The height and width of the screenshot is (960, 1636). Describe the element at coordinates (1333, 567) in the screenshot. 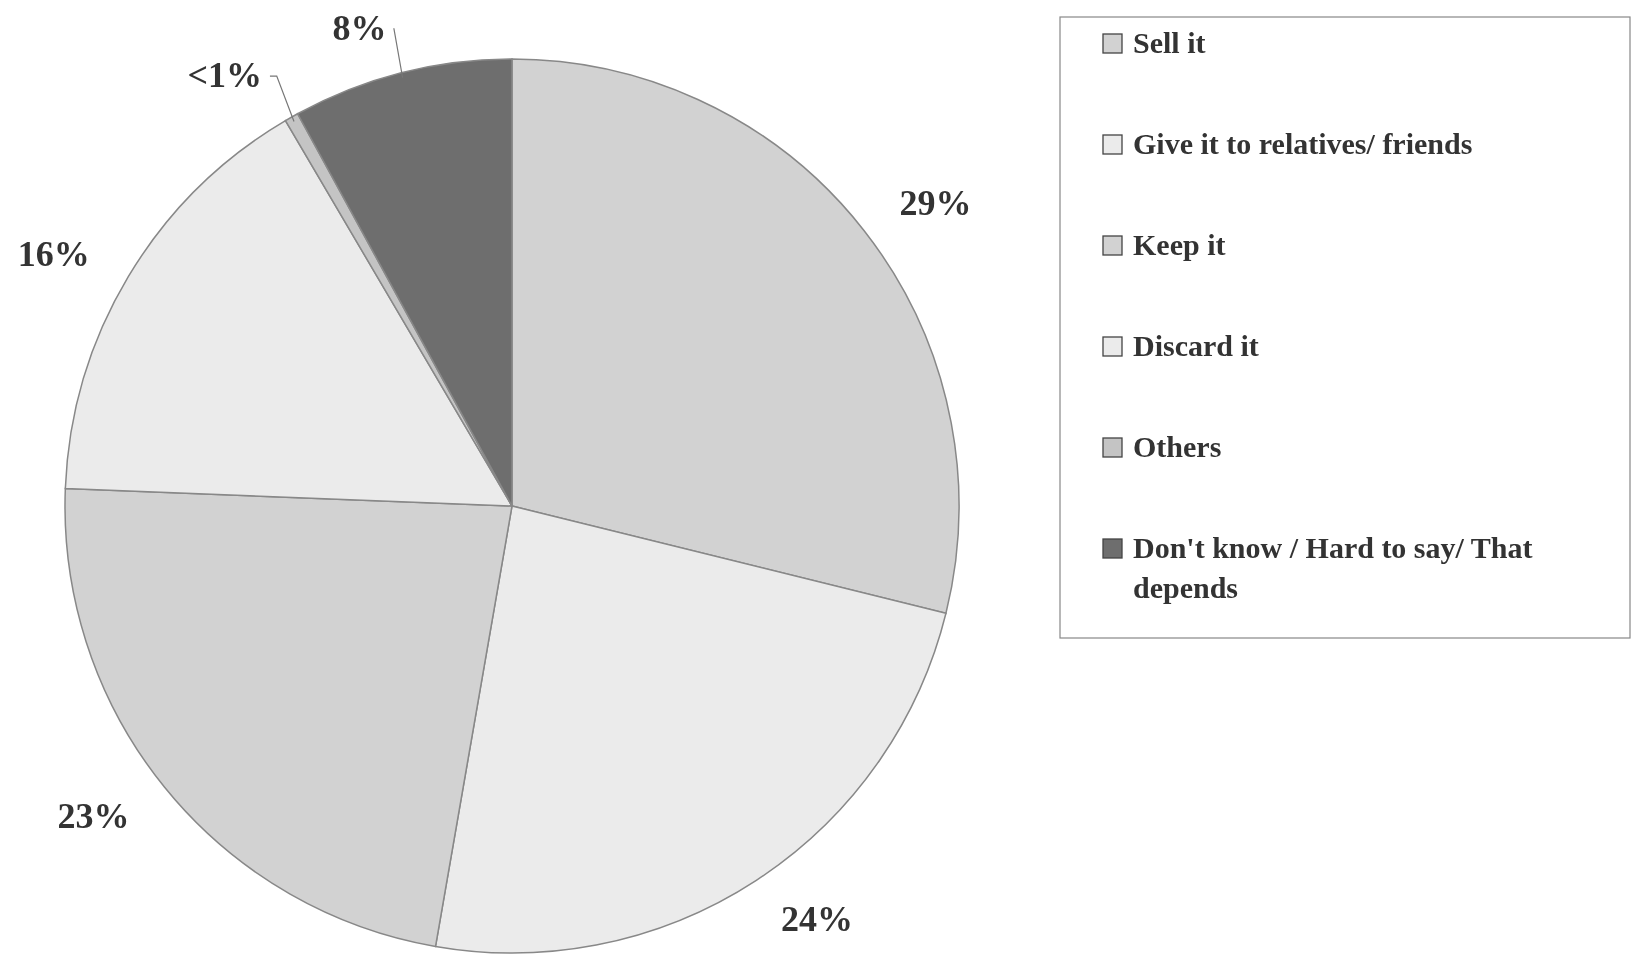

I see `legend-label: Don't know / Hard to say/ That depends` at that location.